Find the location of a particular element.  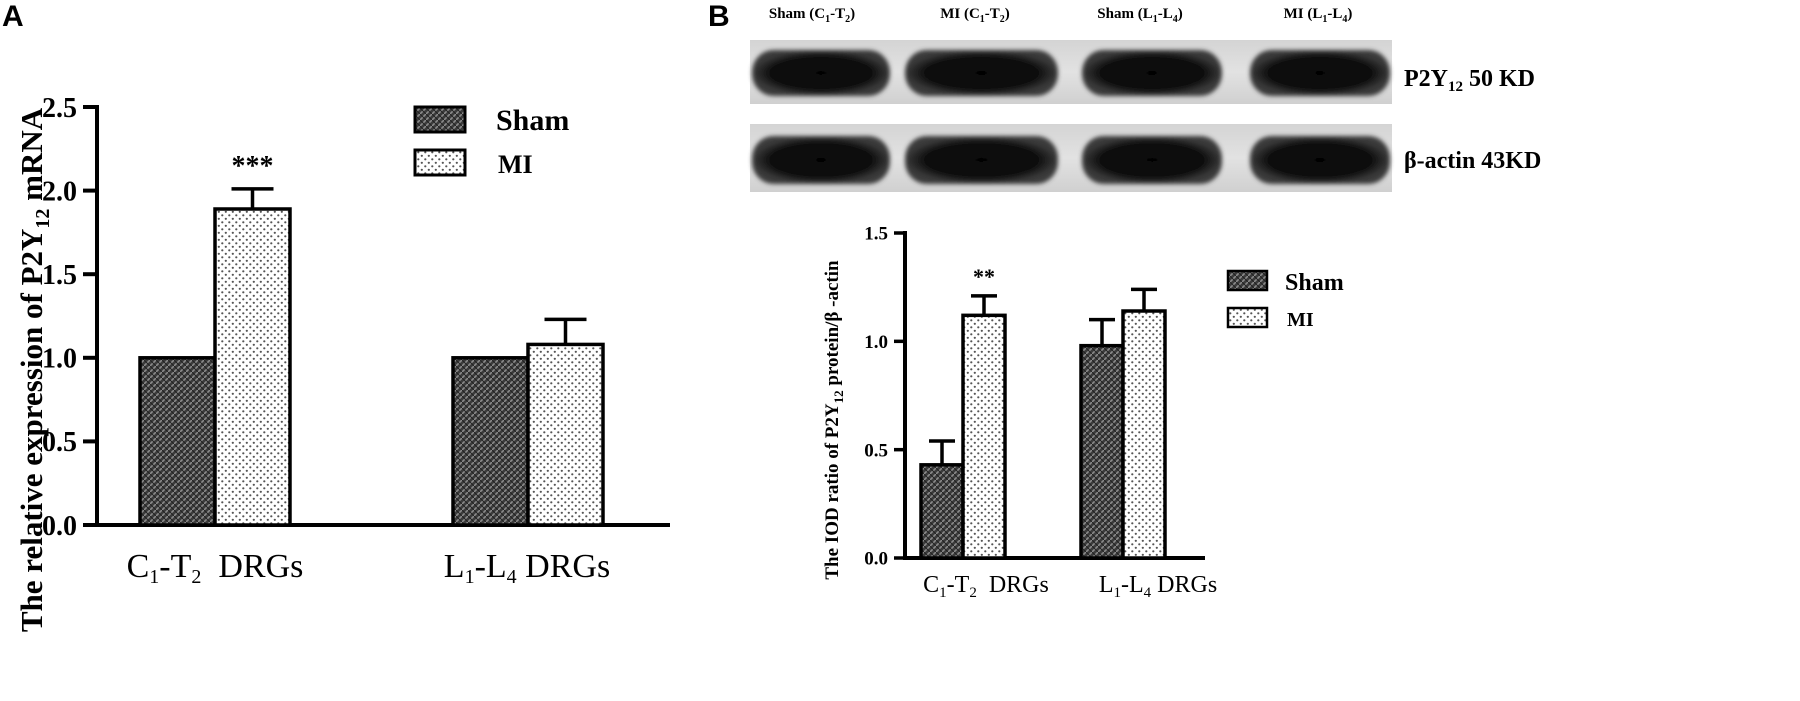

panel-a-cat1-msub: 2 is located at coordinates (196, 577).